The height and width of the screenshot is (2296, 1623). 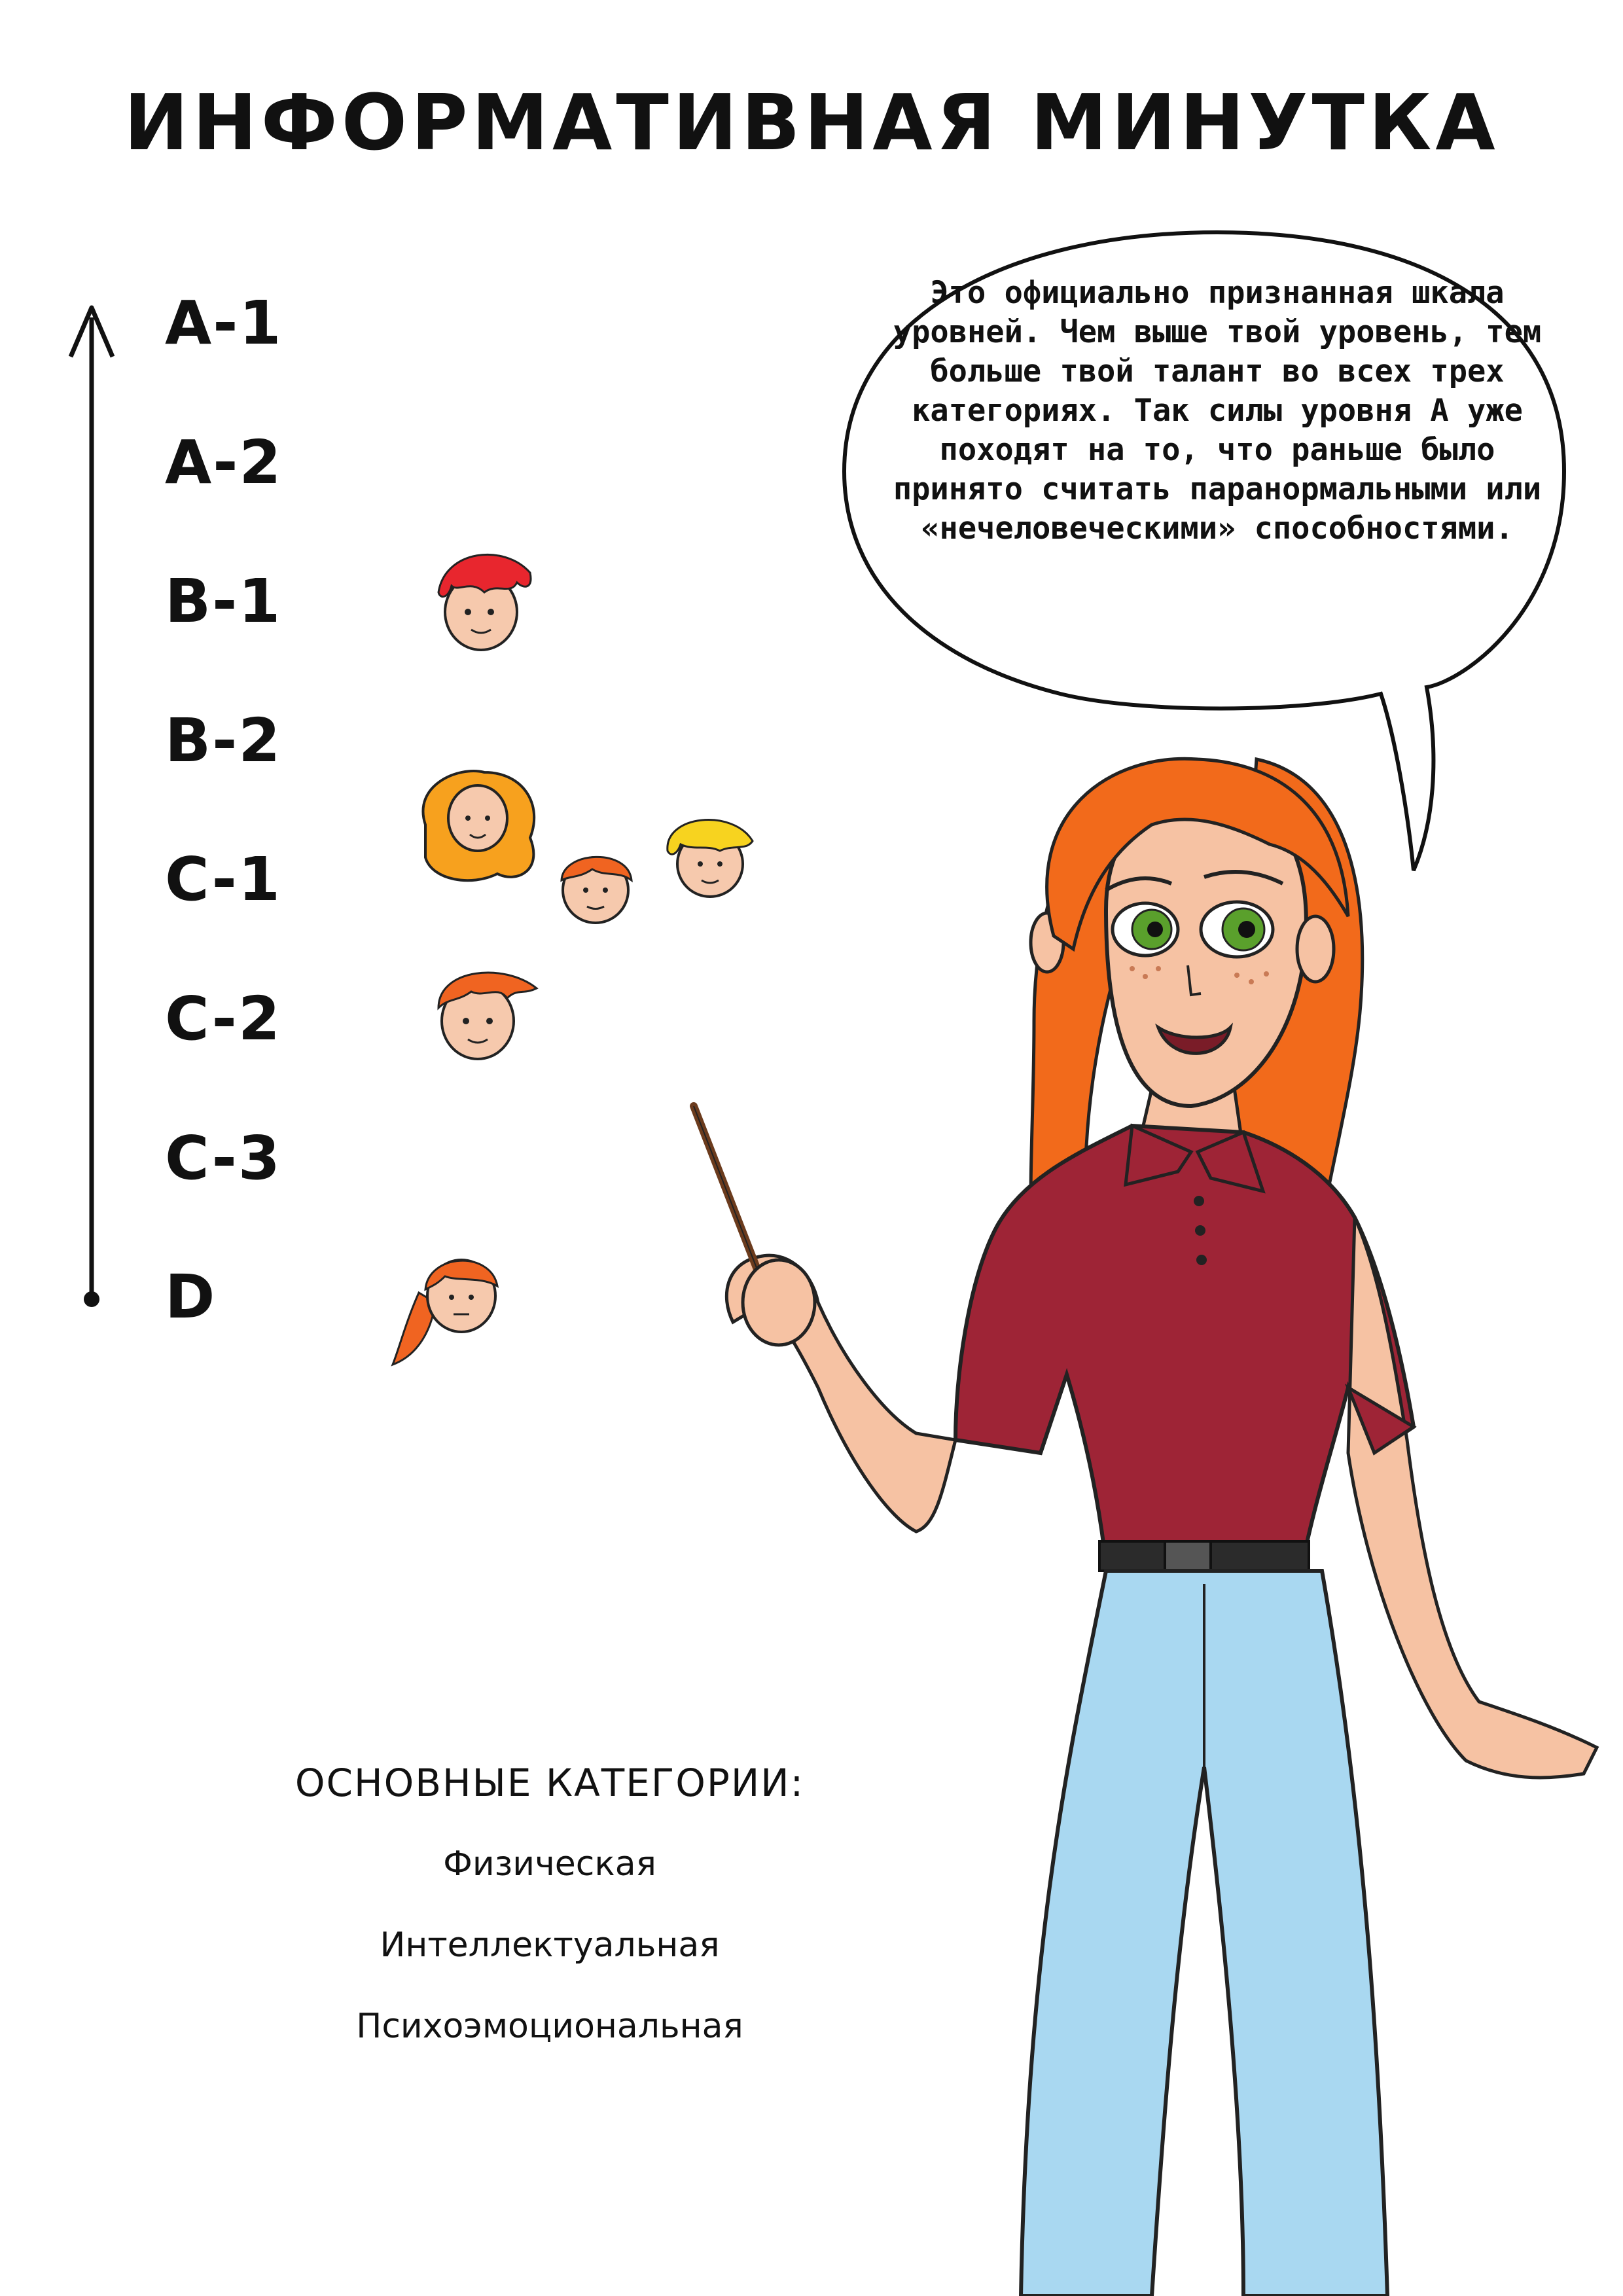 What do you see at coordinates (549, 1864) in the screenshot?
I see `category-physical: Физическая` at bounding box center [549, 1864].